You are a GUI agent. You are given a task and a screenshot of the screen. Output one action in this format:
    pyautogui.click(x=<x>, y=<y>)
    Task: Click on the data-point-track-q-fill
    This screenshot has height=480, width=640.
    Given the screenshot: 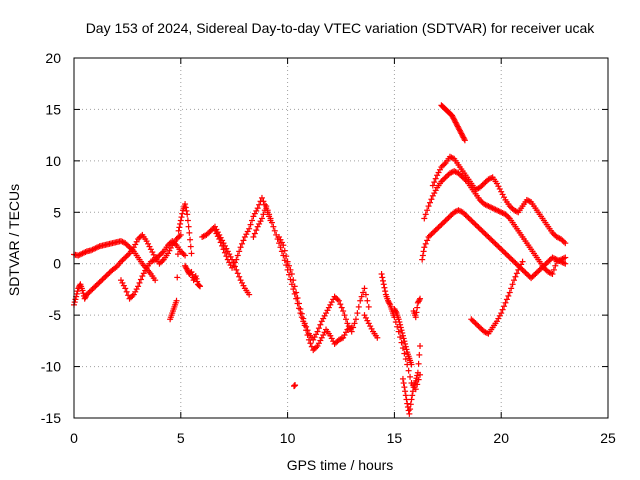 What is the action you would take?
    pyautogui.click(x=455, y=171)
    